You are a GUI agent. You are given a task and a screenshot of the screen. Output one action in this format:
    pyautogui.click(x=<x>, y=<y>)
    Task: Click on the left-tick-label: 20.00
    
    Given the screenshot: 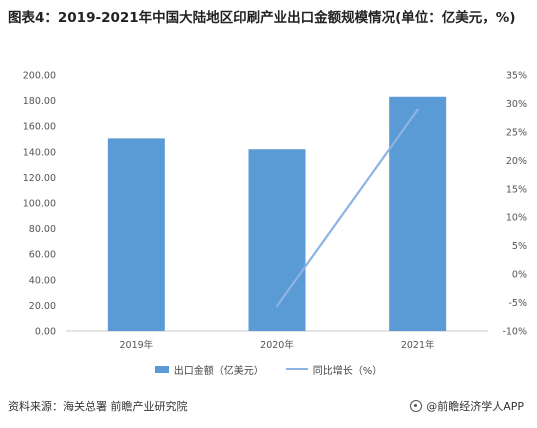 What is the action you would take?
    pyautogui.click(x=42, y=306)
    